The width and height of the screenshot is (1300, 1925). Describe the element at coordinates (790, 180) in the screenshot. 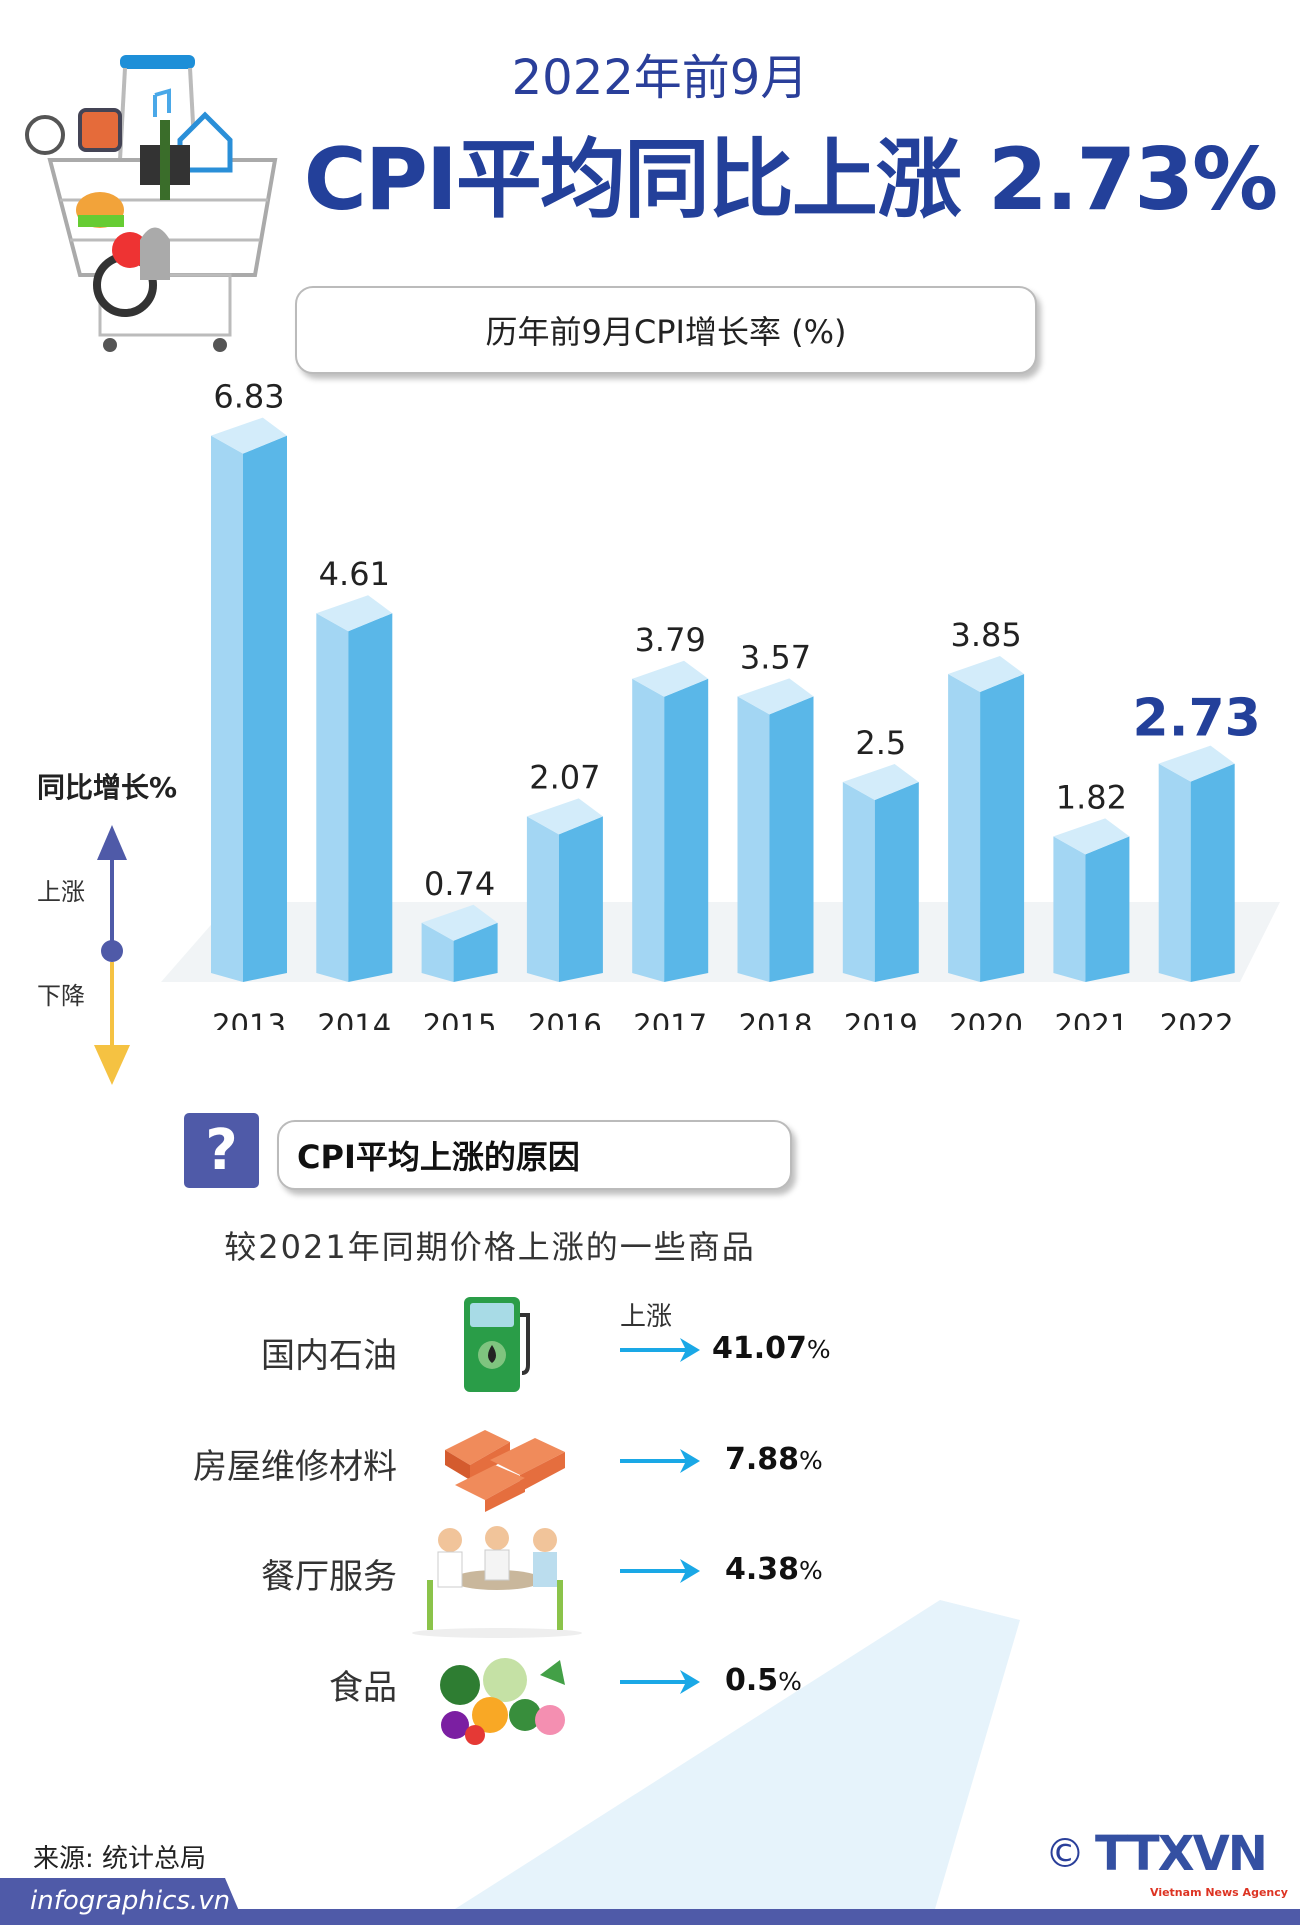

I see `main-title: CPI平均同比上涨 2.73%` at that location.